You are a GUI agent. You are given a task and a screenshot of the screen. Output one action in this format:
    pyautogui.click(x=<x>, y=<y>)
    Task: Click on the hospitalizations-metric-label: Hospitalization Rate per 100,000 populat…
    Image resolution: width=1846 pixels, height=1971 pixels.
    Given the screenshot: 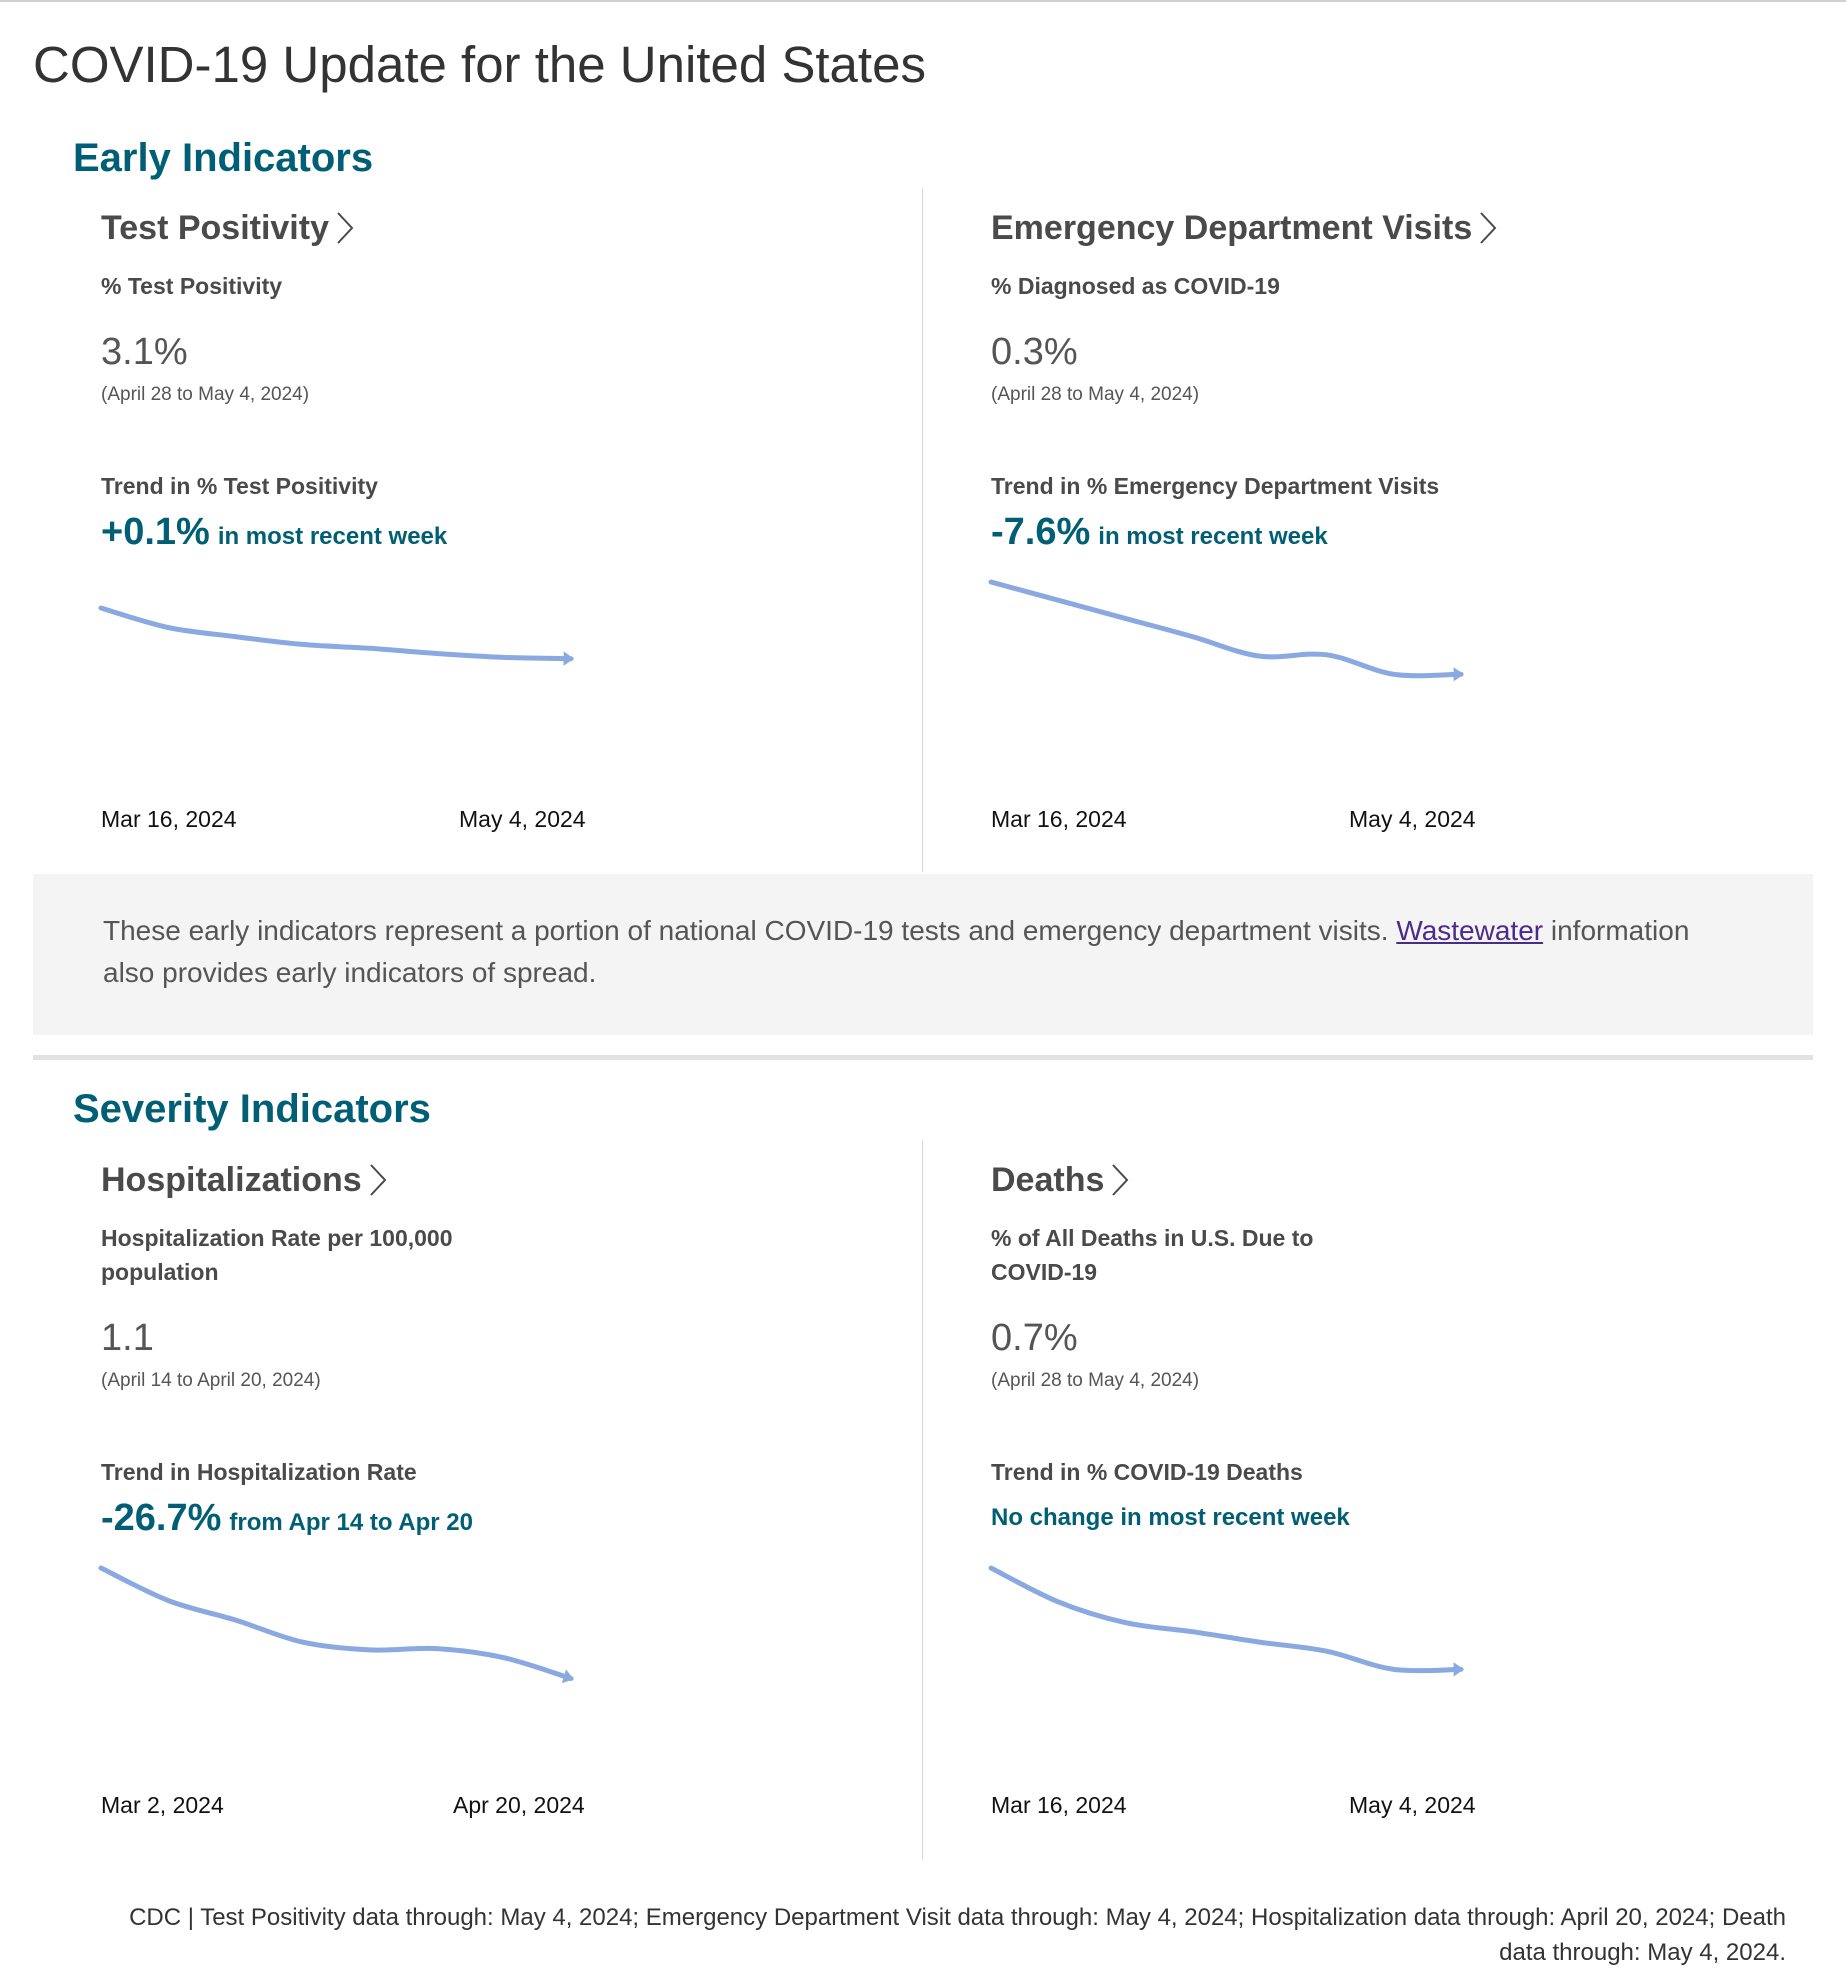 What is the action you would take?
    pyautogui.click(x=277, y=1255)
    